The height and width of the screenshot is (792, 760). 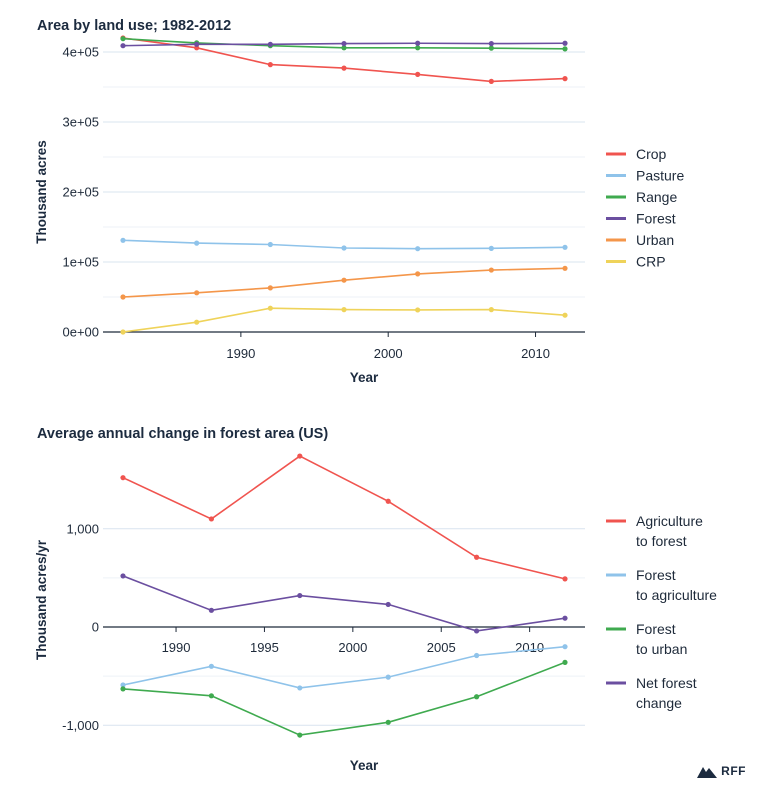 I want to click on y-tick-label: -1,000, so click(x=80, y=725).